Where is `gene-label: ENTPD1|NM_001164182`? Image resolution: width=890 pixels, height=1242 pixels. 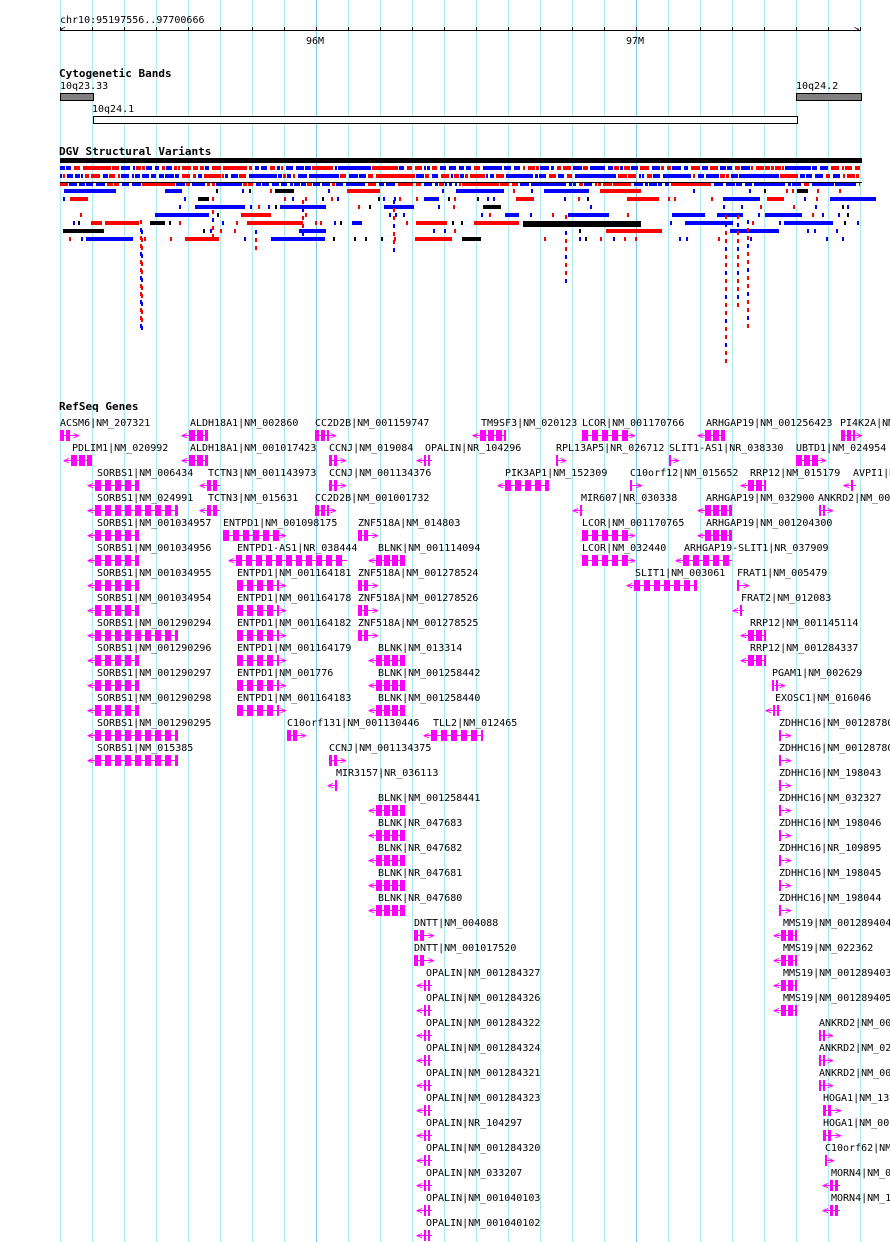
gene-label: ENTPD1|NM_001164182 is located at coordinates (294, 623).